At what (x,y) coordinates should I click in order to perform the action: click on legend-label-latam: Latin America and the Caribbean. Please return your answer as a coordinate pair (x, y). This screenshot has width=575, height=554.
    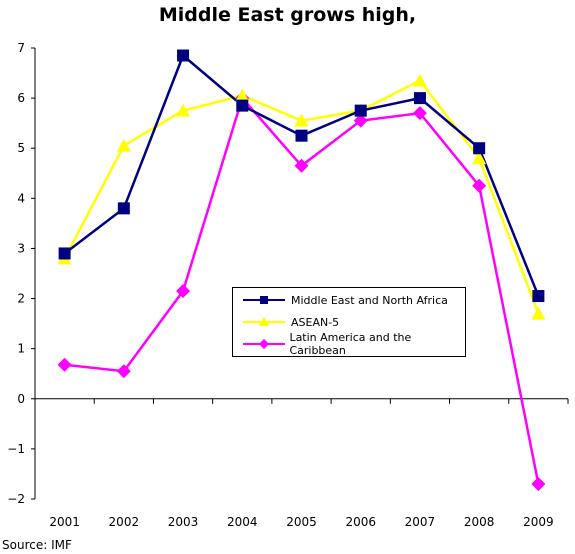
    Looking at the image, I should click on (350, 344).